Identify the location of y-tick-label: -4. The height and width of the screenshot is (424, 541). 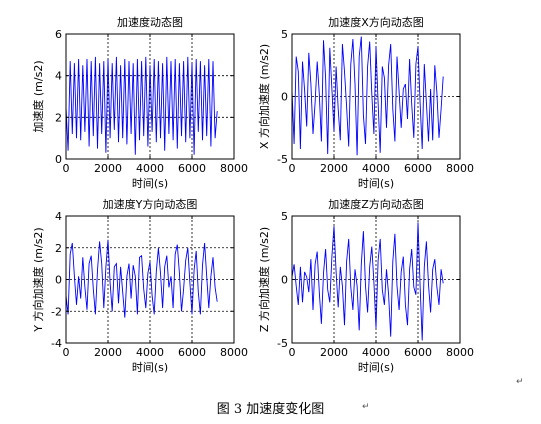
(56, 343).